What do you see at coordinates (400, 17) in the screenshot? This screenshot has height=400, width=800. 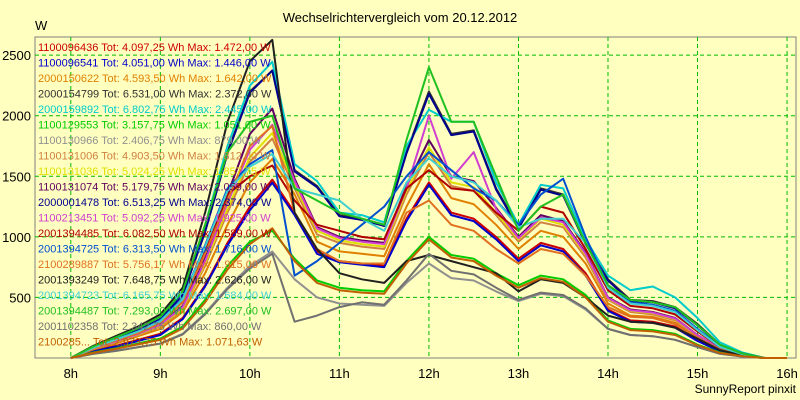 I see `chart-title: Wechselrichtervergleich vom 20.12.2012` at bounding box center [400, 17].